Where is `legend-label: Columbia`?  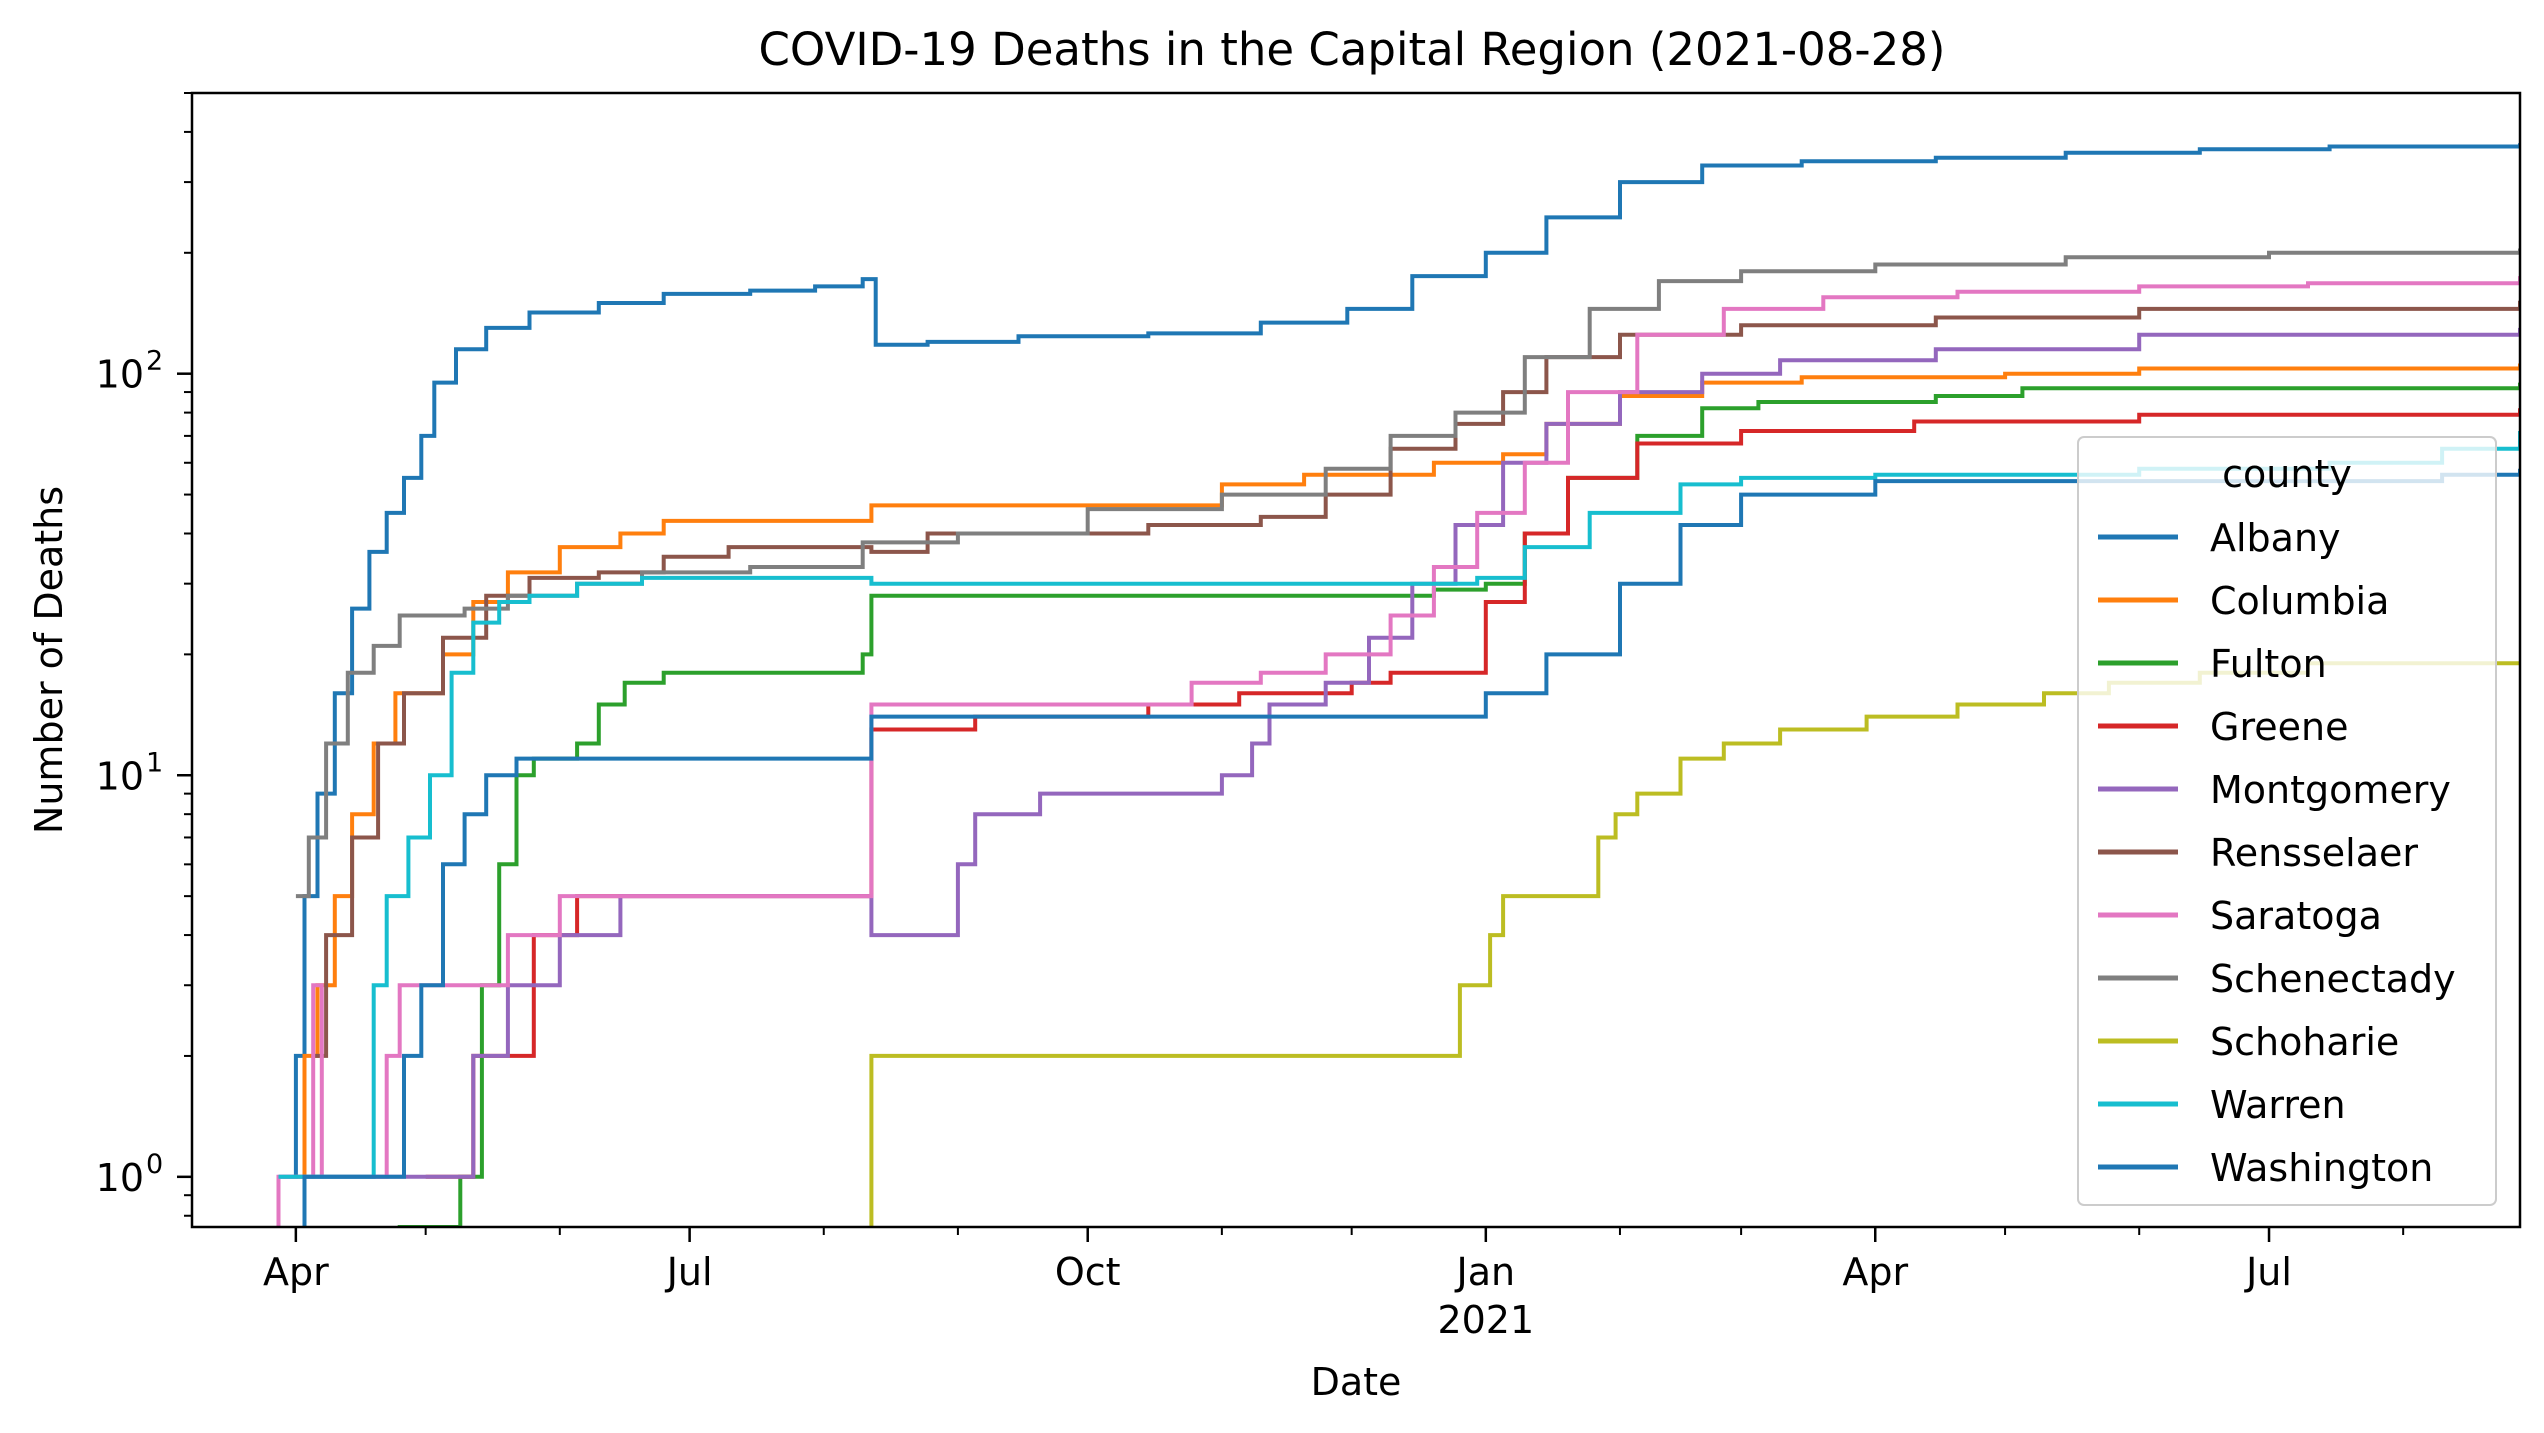
legend-label: Columbia is located at coordinates (2299, 601).